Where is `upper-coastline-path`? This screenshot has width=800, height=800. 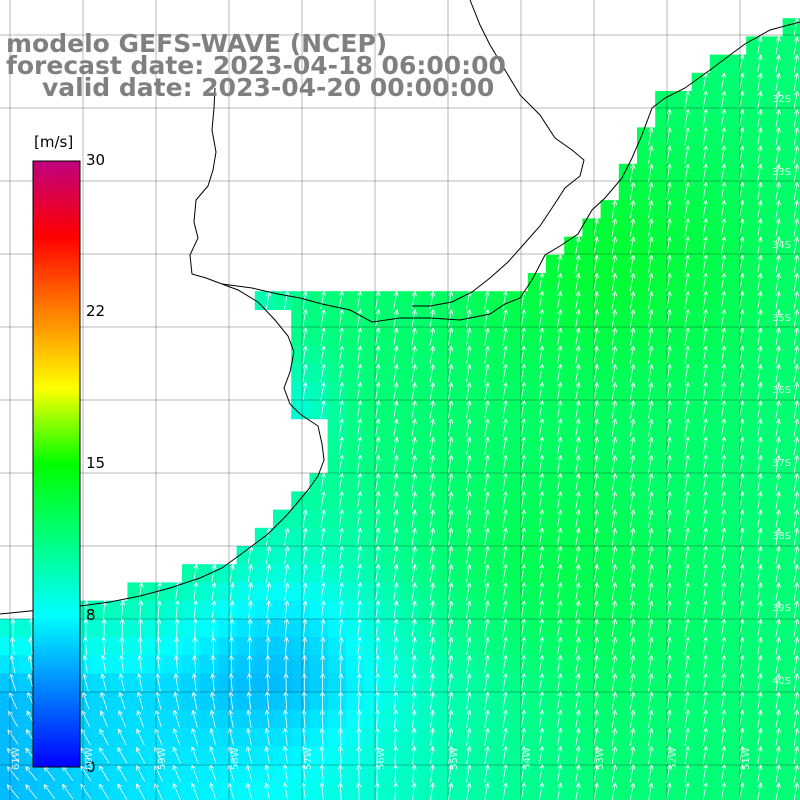
upper-coastline-path is located at coordinates (498, 153).